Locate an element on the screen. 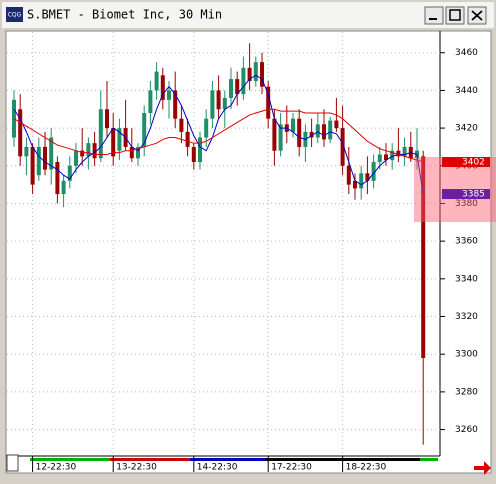 The image size is (496, 484). y-tick-label: 3440 is located at coordinates (466, 91).